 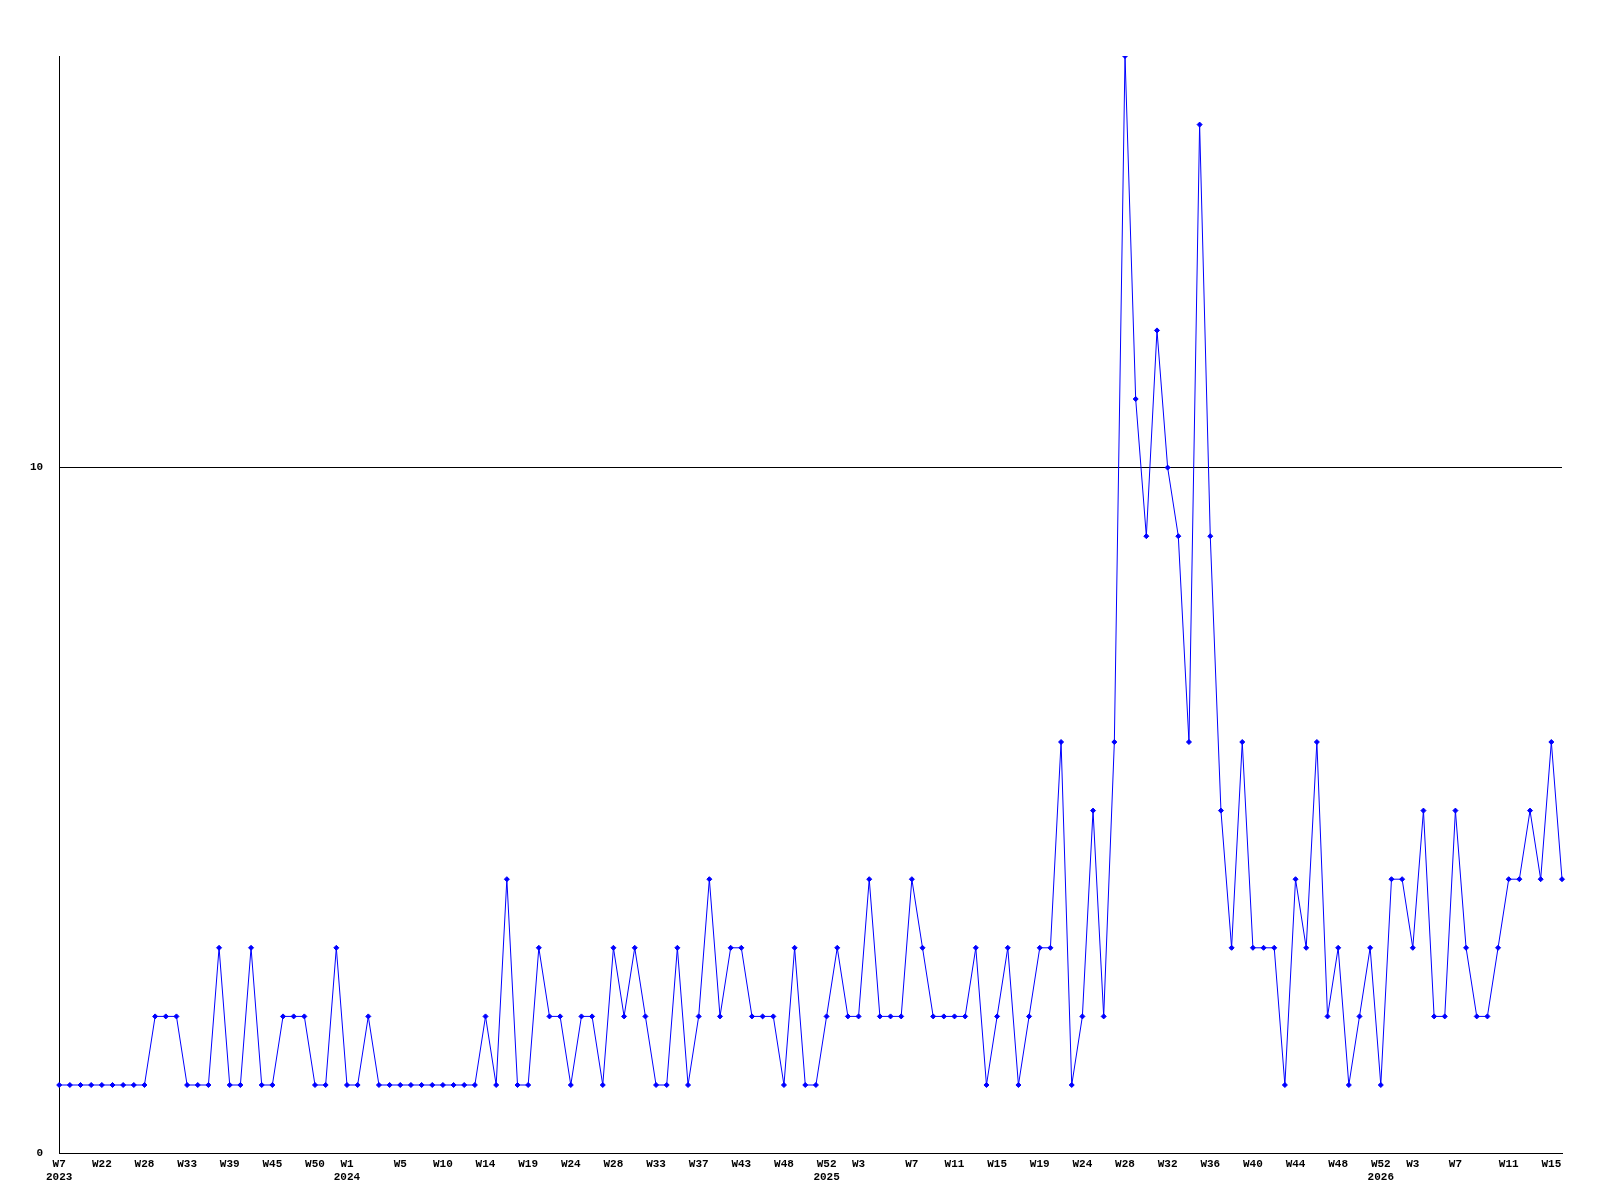 I want to click on y-tick-label: 10, so click(x=37, y=467).